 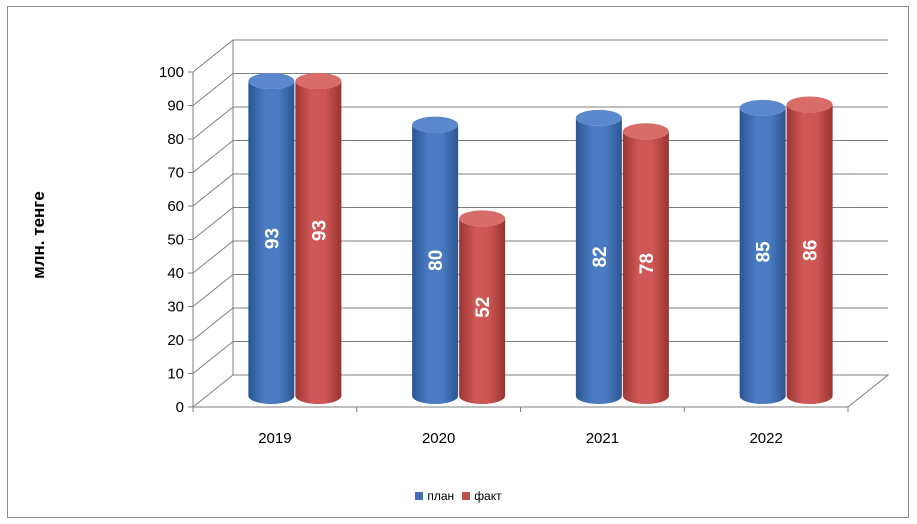 I want to click on x-tick-label: 2020, so click(x=438, y=438).